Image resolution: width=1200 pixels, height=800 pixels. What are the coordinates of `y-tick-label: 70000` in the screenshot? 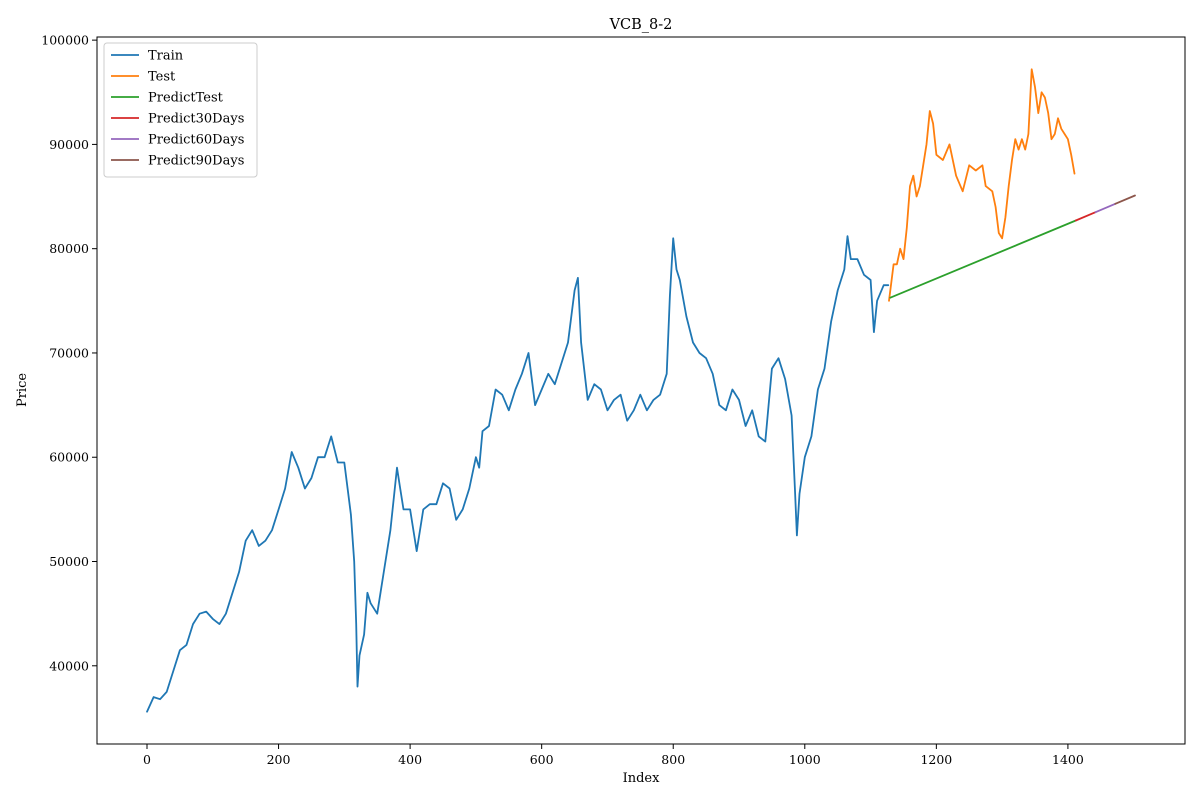 It's located at (69, 352).